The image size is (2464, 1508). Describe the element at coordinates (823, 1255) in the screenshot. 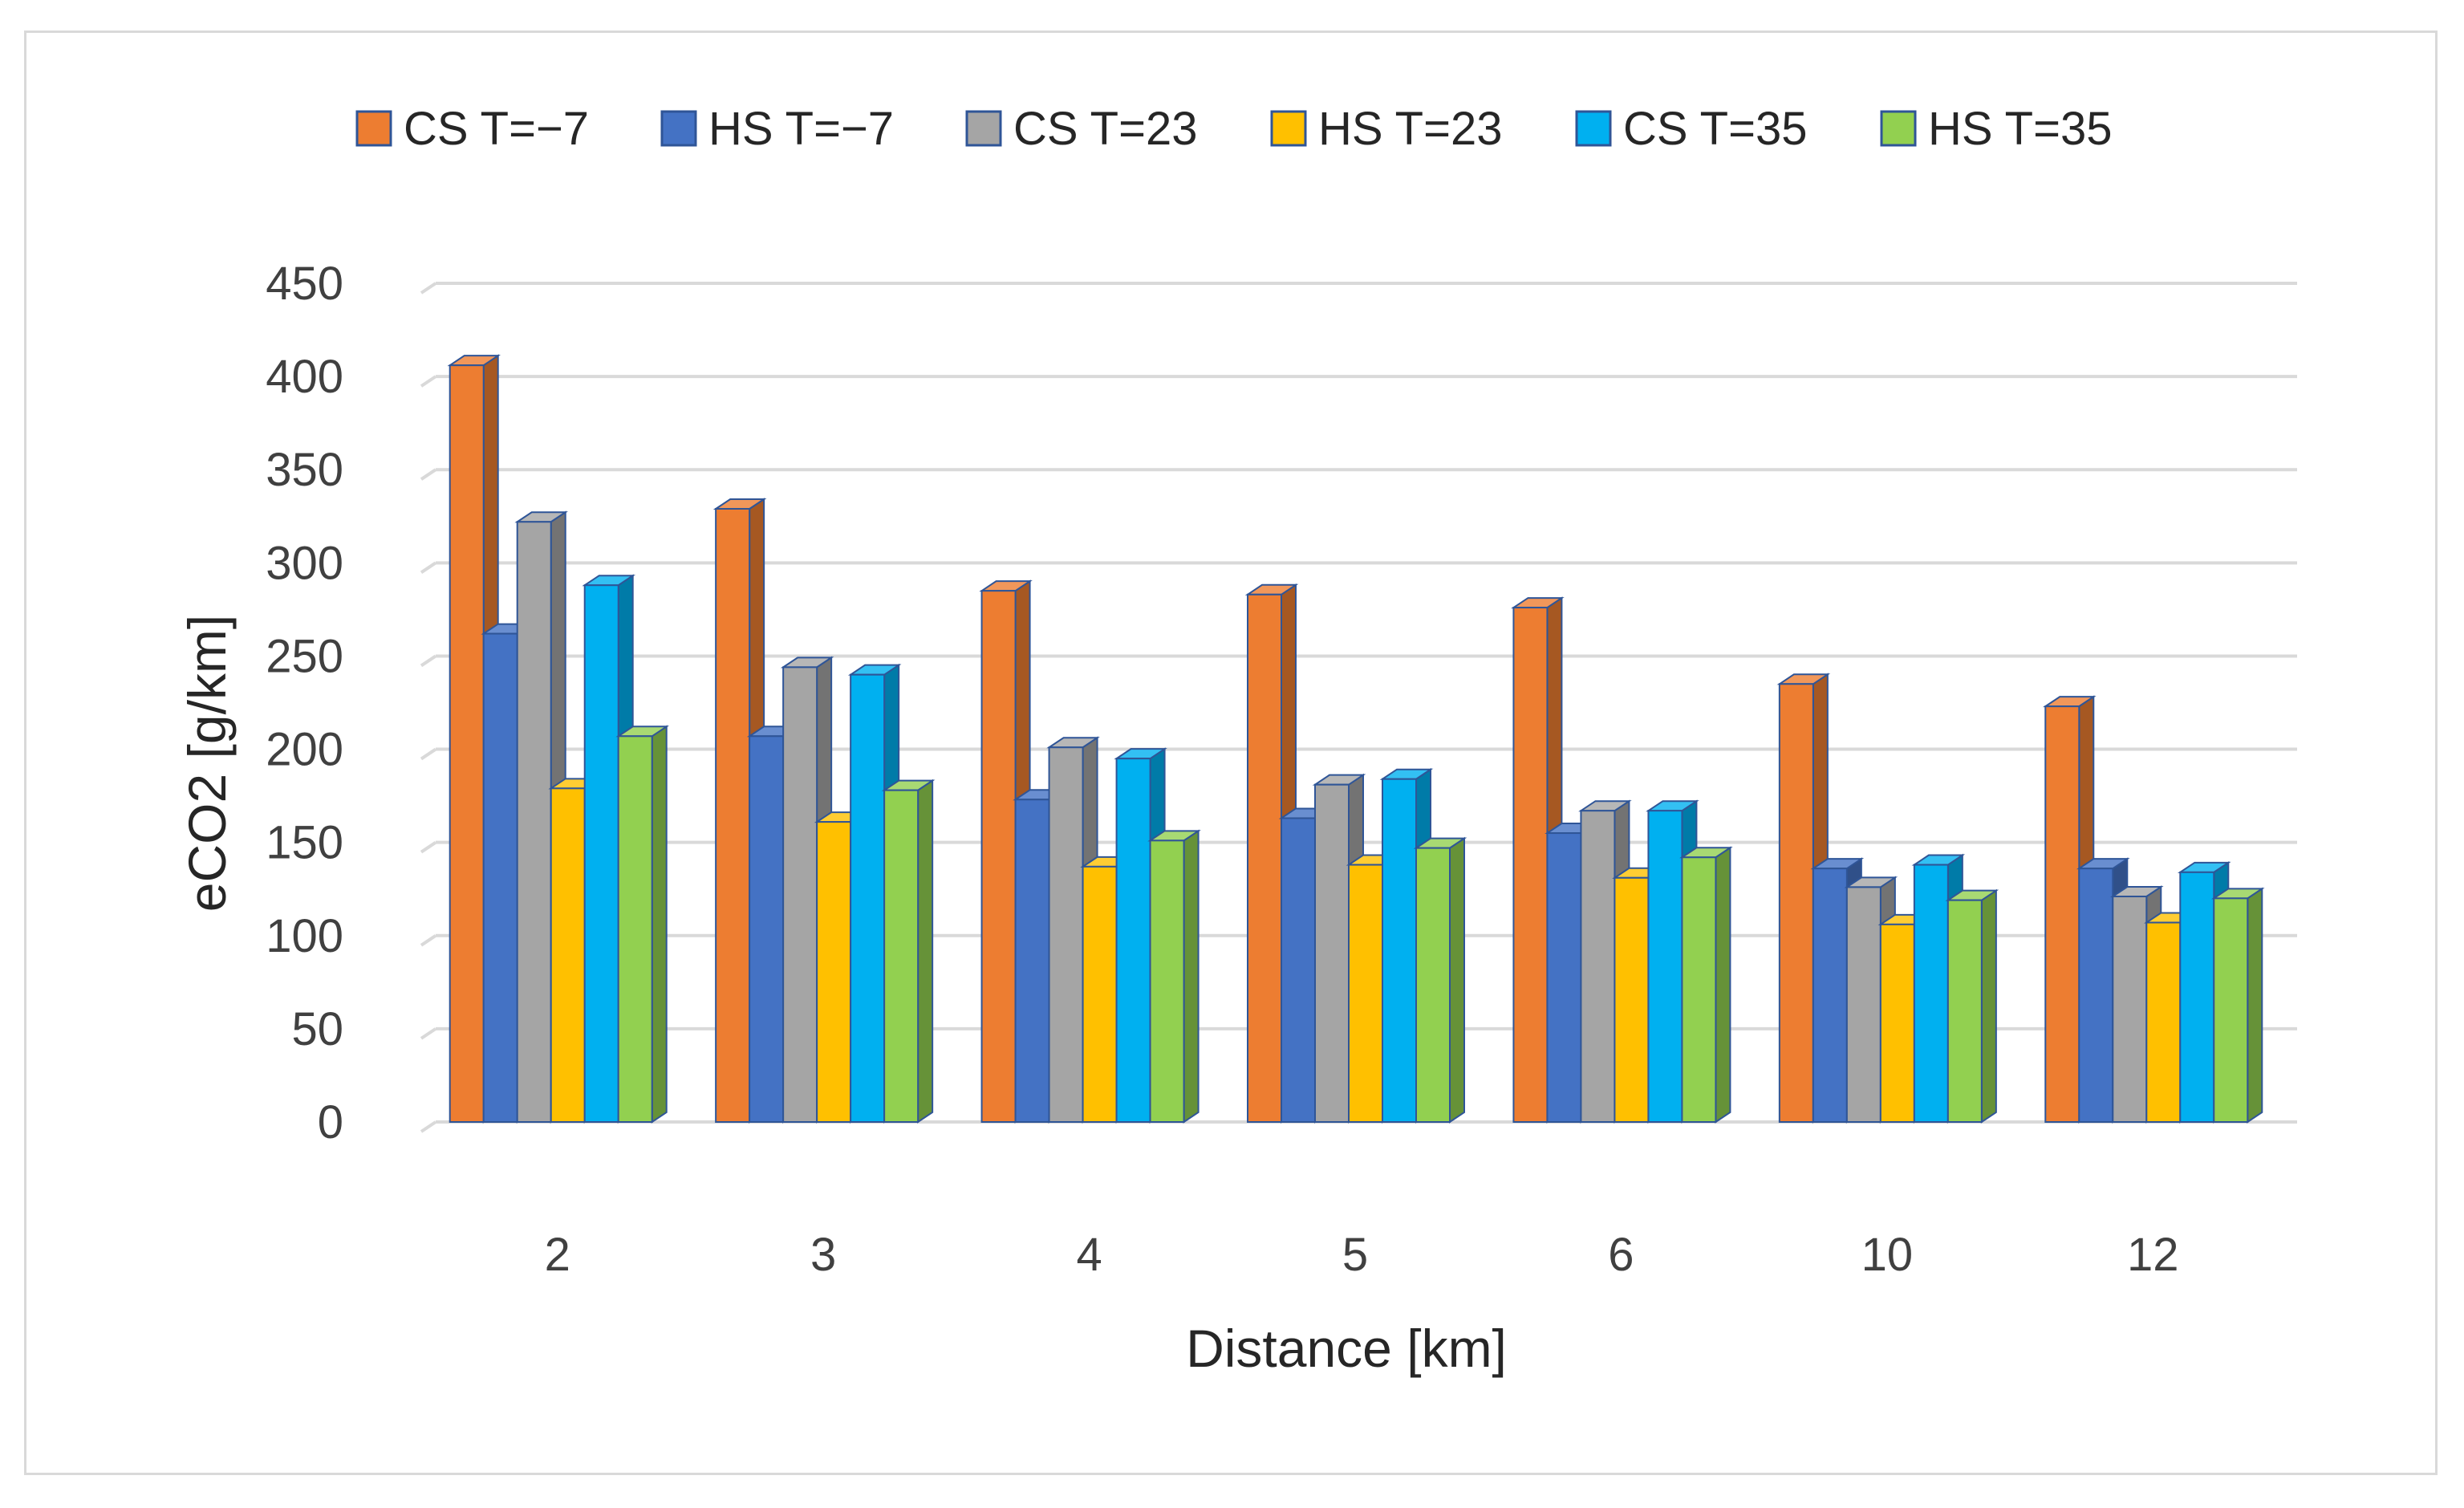

I see `x-tick-label: 3` at that location.